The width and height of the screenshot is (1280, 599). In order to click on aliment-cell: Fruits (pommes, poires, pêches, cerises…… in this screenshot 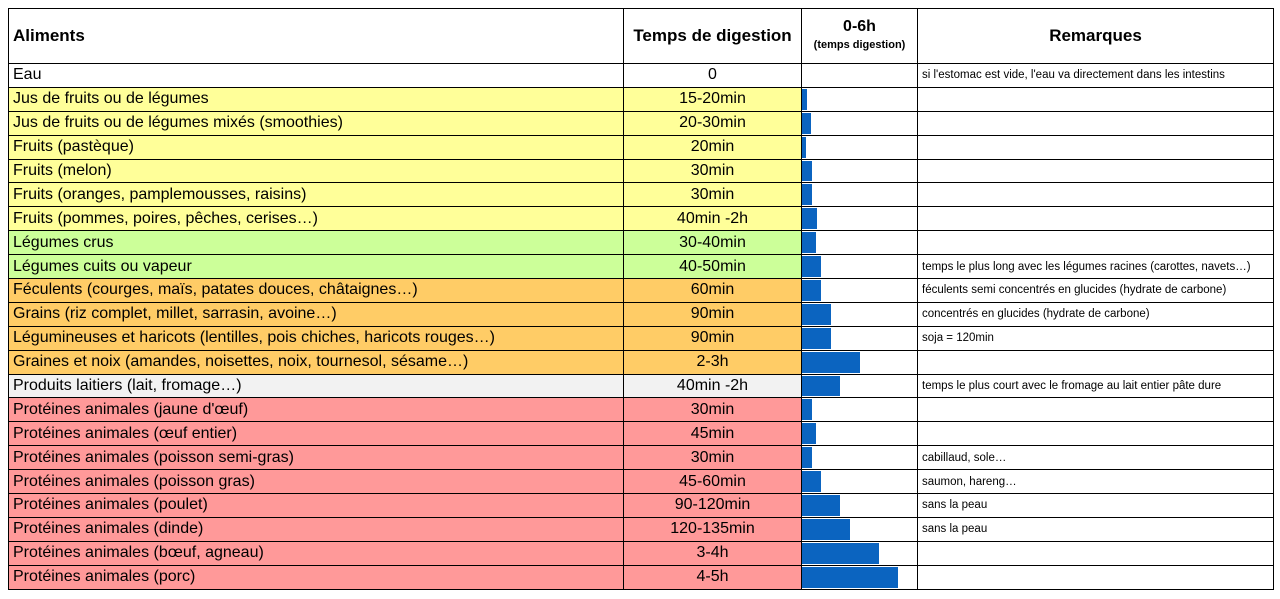, I will do `click(316, 219)`.